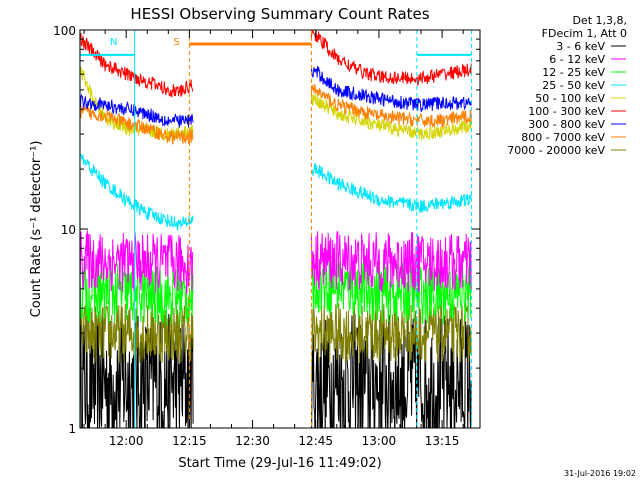 The height and width of the screenshot is (480, 640). Describe the element at coordinates (189, 441) in the screenshot. I see `x-tick-label: 12:15` at that location.